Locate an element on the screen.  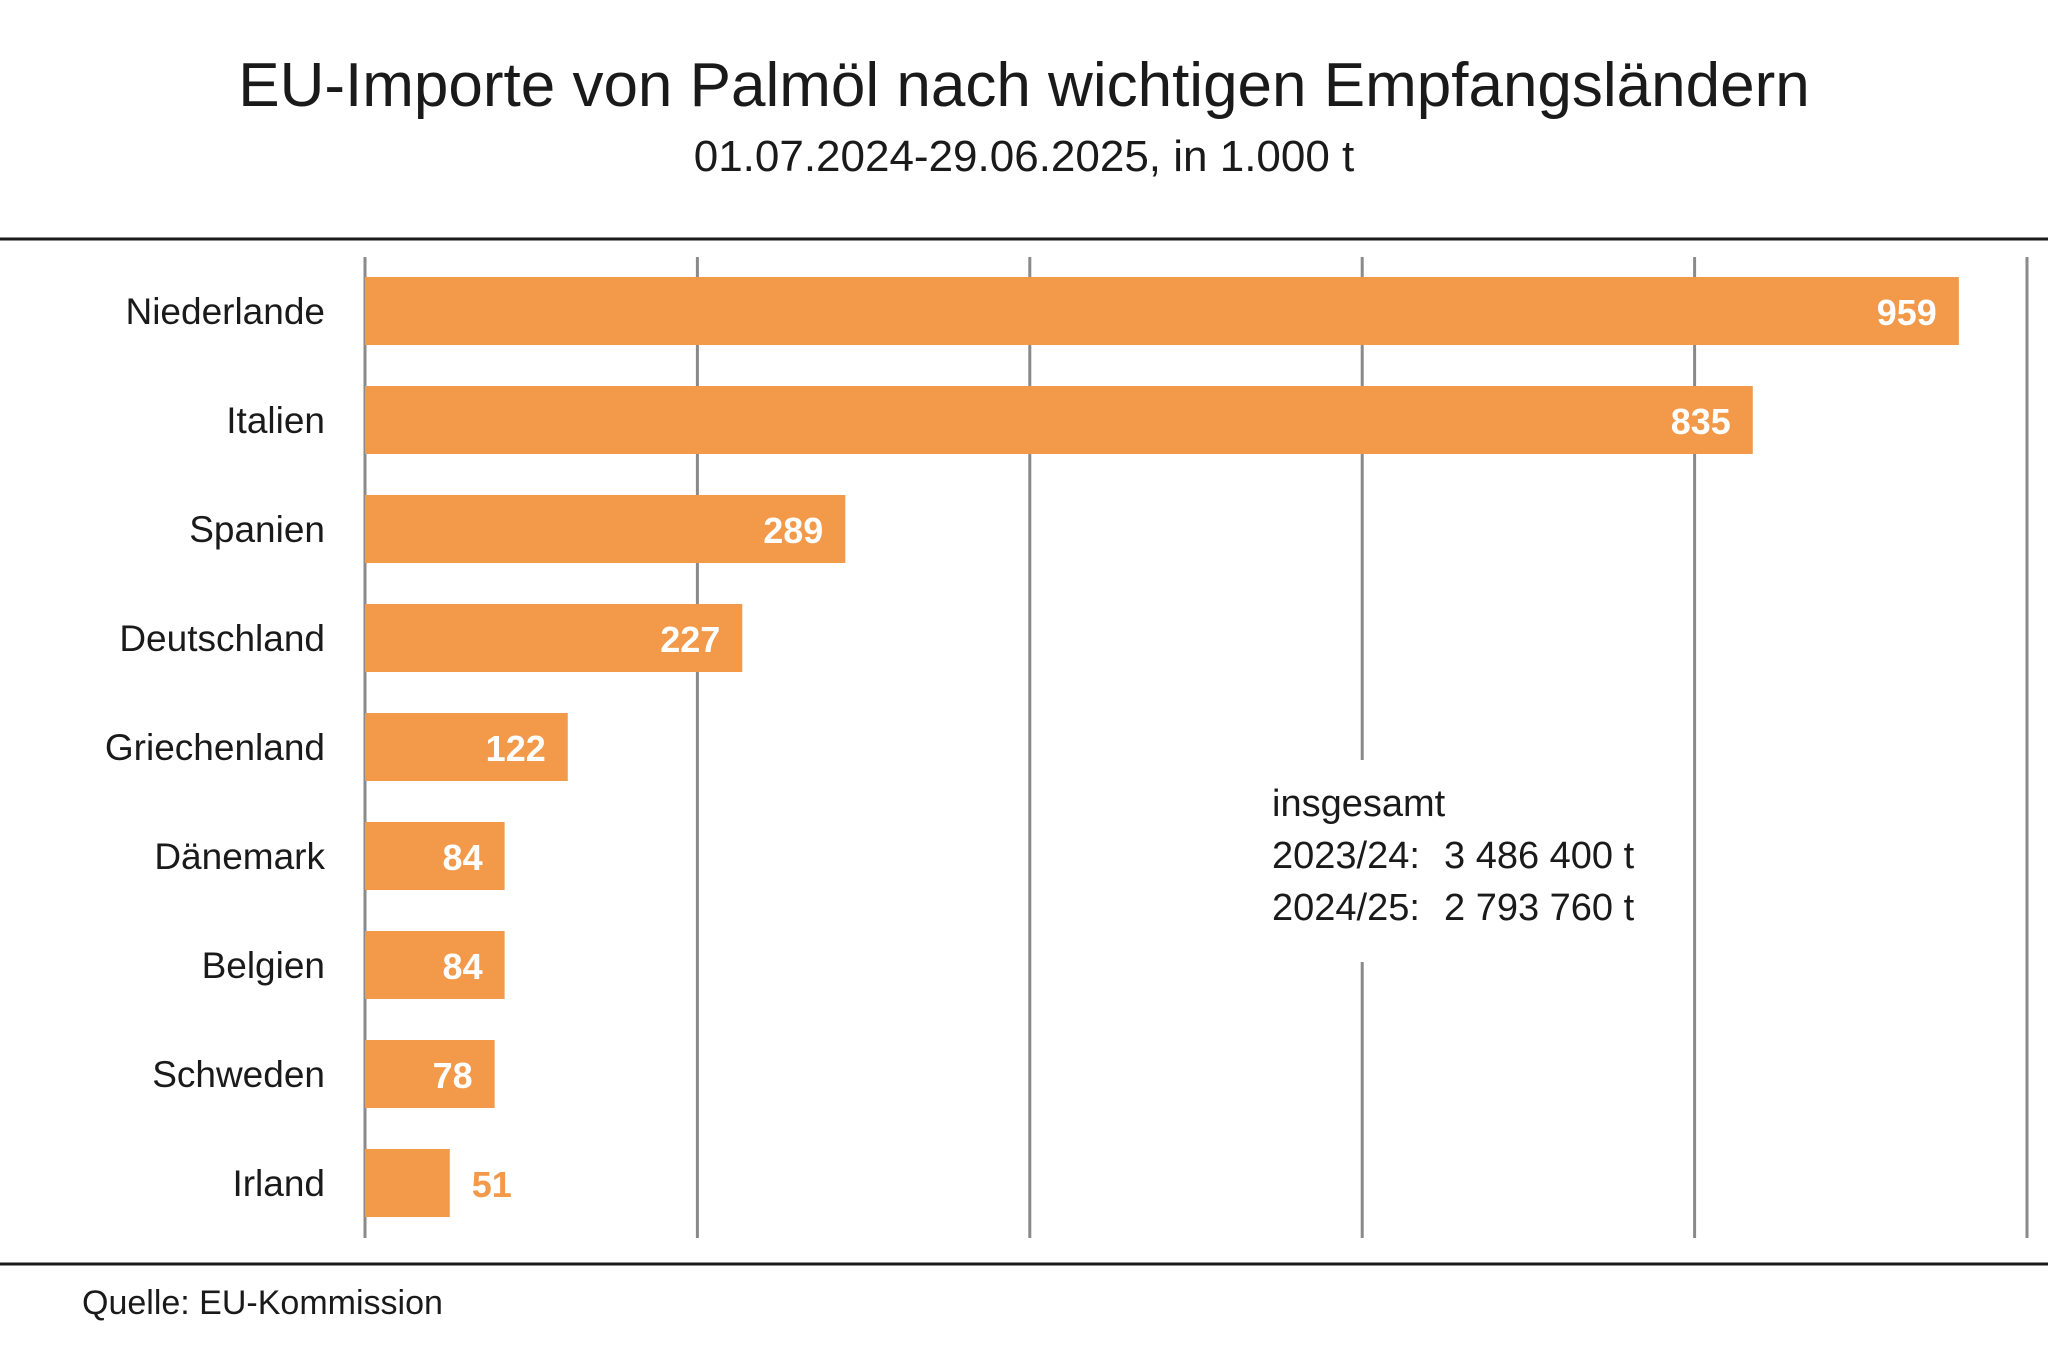
value-label: 78 is located at coordinates (453, 1075).